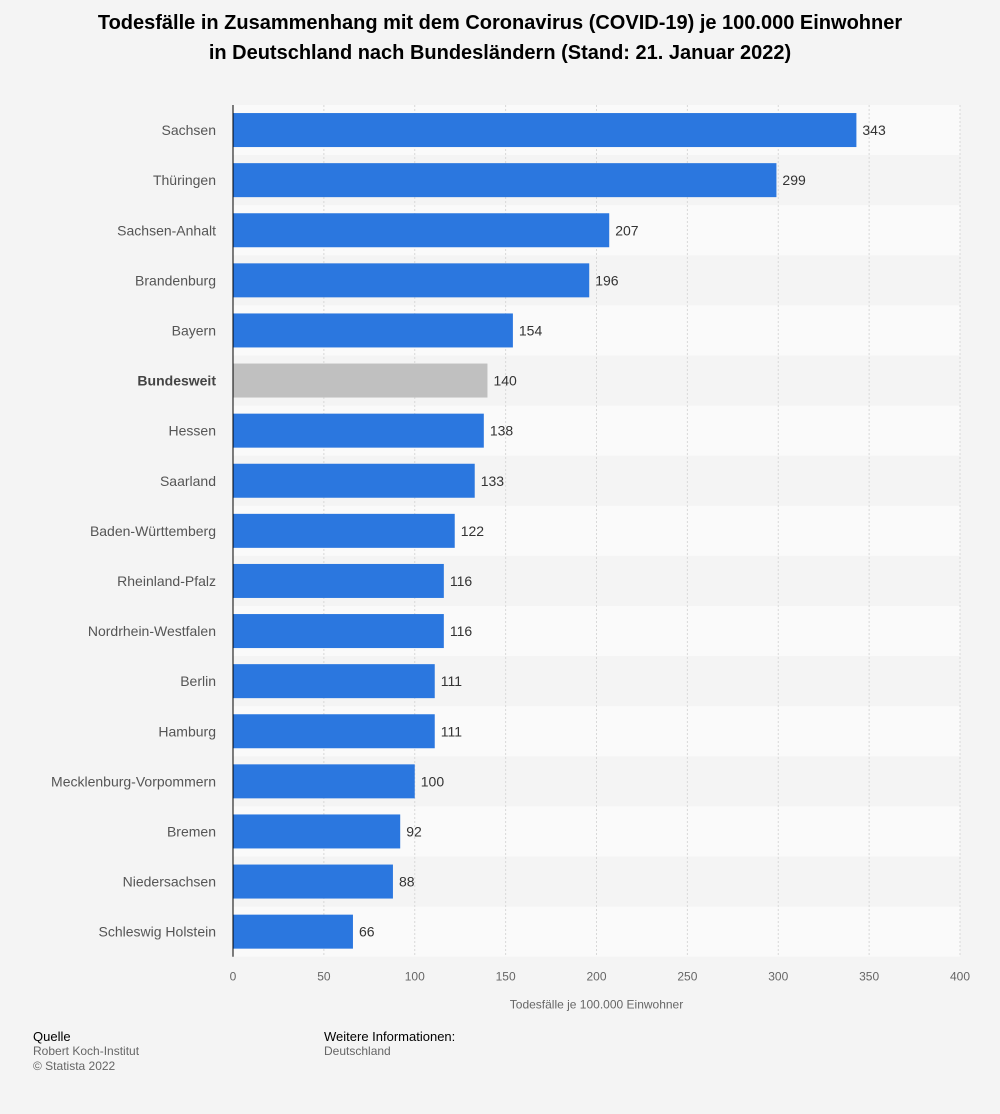 The height and width of the screenshot is (1114, 1000). What do you see at coordinates (493, 481) in the screenshot?
I see `value-label: 133` at bounding box center [493, 481].